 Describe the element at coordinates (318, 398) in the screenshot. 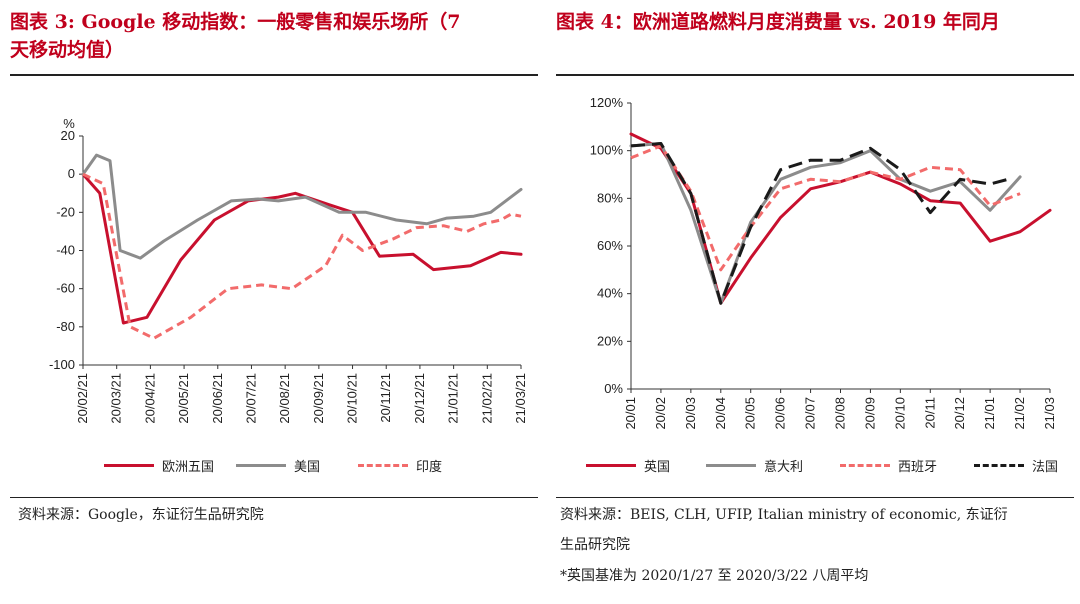

I see `x-tick-label: 20/09/21` at that location.